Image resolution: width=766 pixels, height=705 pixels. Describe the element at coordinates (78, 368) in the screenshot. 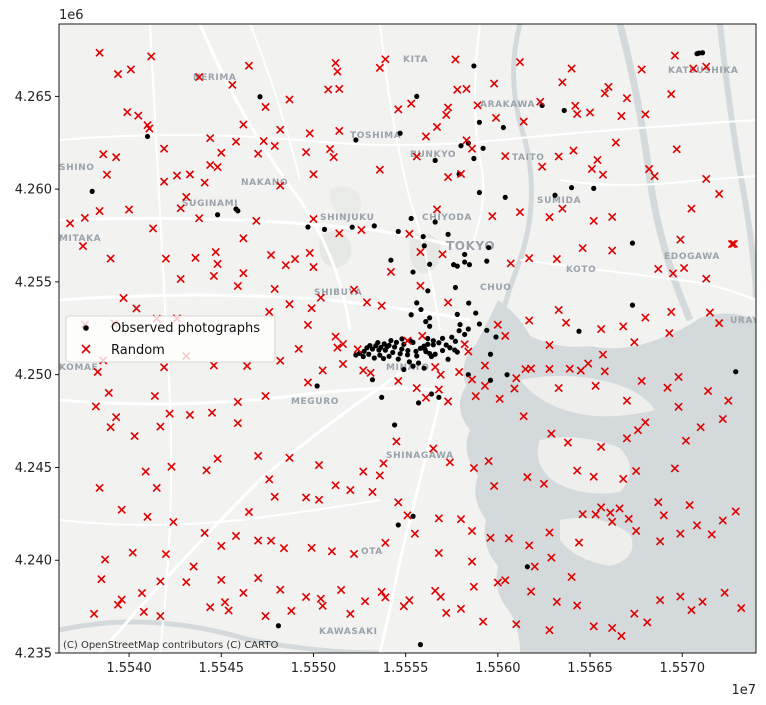

I see `map-label: KOMAE` at that location.